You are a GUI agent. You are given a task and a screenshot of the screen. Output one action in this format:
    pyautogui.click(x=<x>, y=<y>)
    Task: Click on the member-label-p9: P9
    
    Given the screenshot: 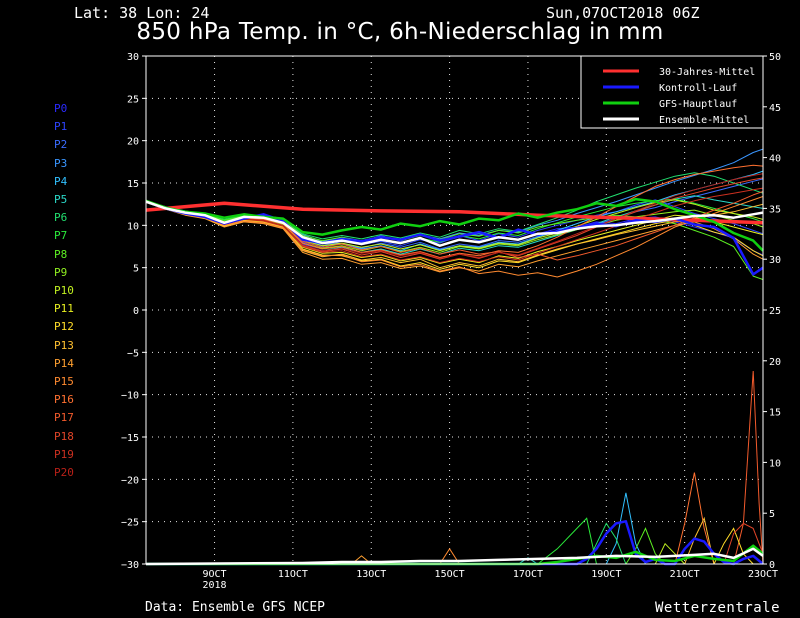 What is the action you would take?
    pyautogui.click(x=61, y=272)
    